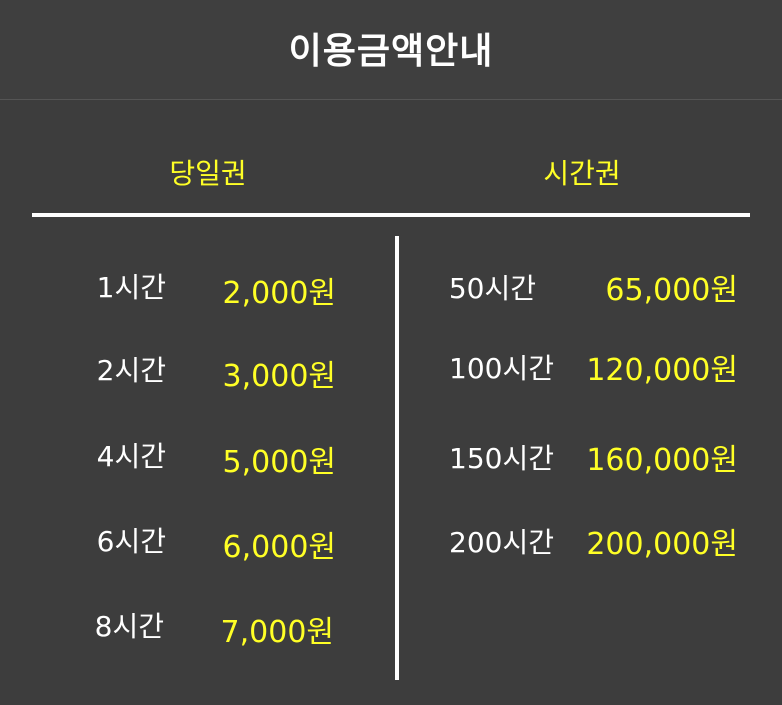 The height and width of the screenshot is (705, 782). I want to click on page-title: 이용금액안내, so click(391, 51).